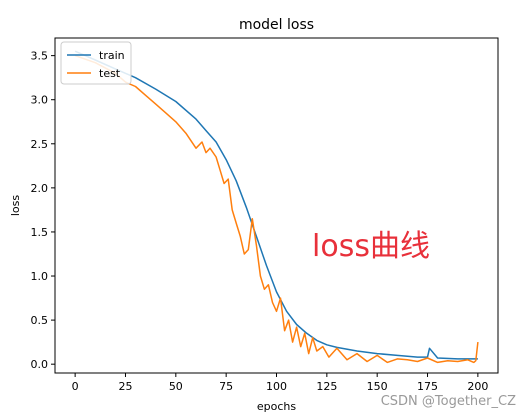 Image resolution: width=530 pixels, height=420 pixels. I want to click on y-tick-label: 2.0, so click(40, 188).